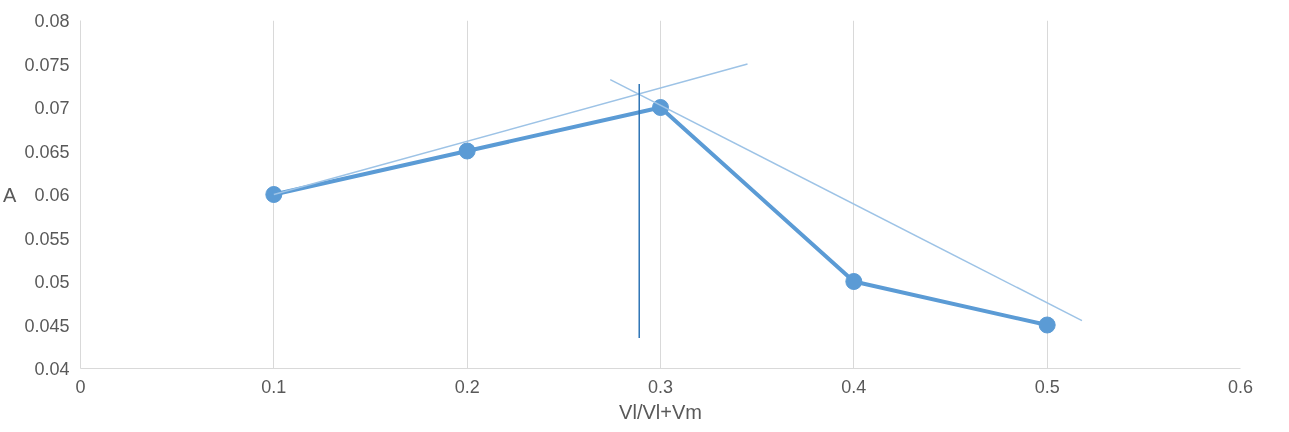  Describe the element at coordinates (1240, 386) in the screenshot. I see `x-tick-label: 0.6` at that location.